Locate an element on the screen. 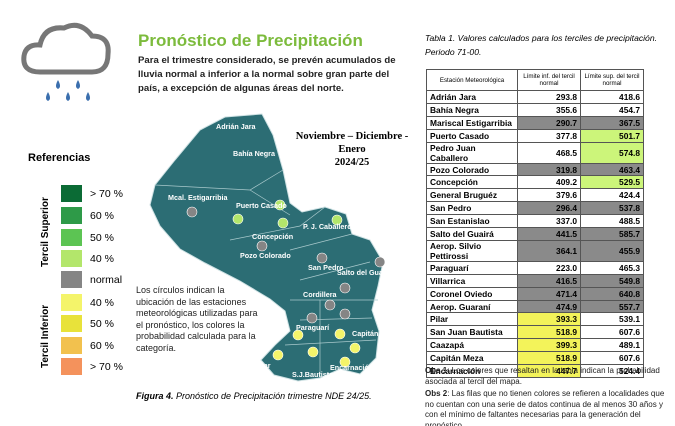 The width and height of the screenshot is (675, 426). station-cell: Adrián Jara is located at coordinates (472, 97).